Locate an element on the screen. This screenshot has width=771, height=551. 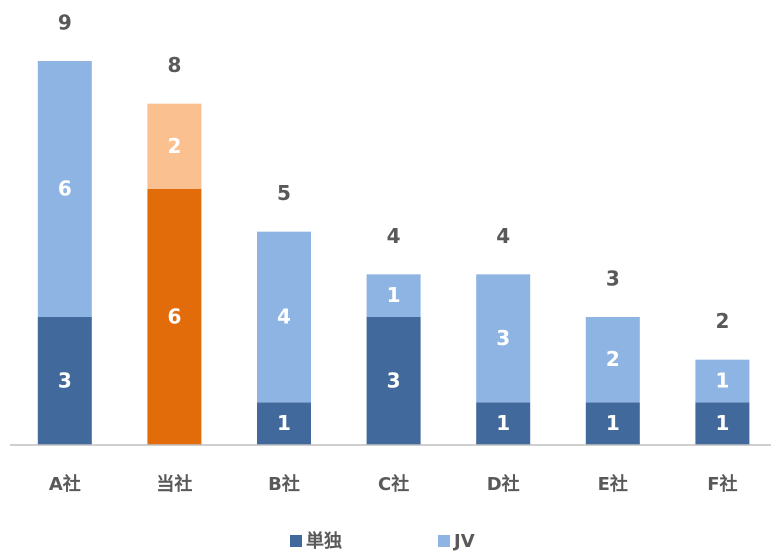
x-tick-label: E社 is located at coordinates (613, 484).